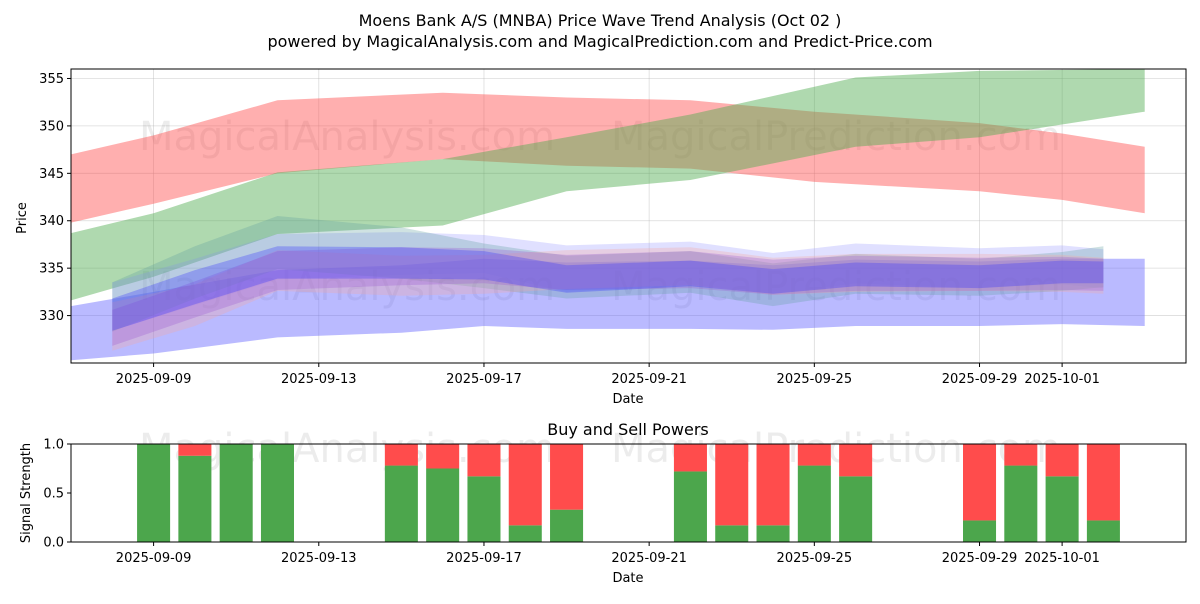 This screenshot has width=1200, height=604. Describe the element at coordinates (815, 379) in the screenshot. I see `top-x-tick-label-4: 2025-09-25` at that location.